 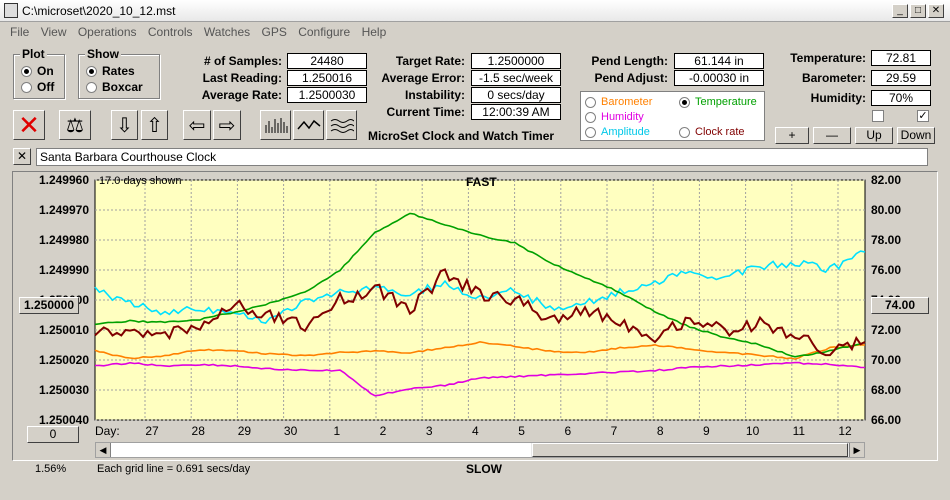 I want to click on horizontal-scrollbar: ◀ ▶, so click(x=480, y=450).